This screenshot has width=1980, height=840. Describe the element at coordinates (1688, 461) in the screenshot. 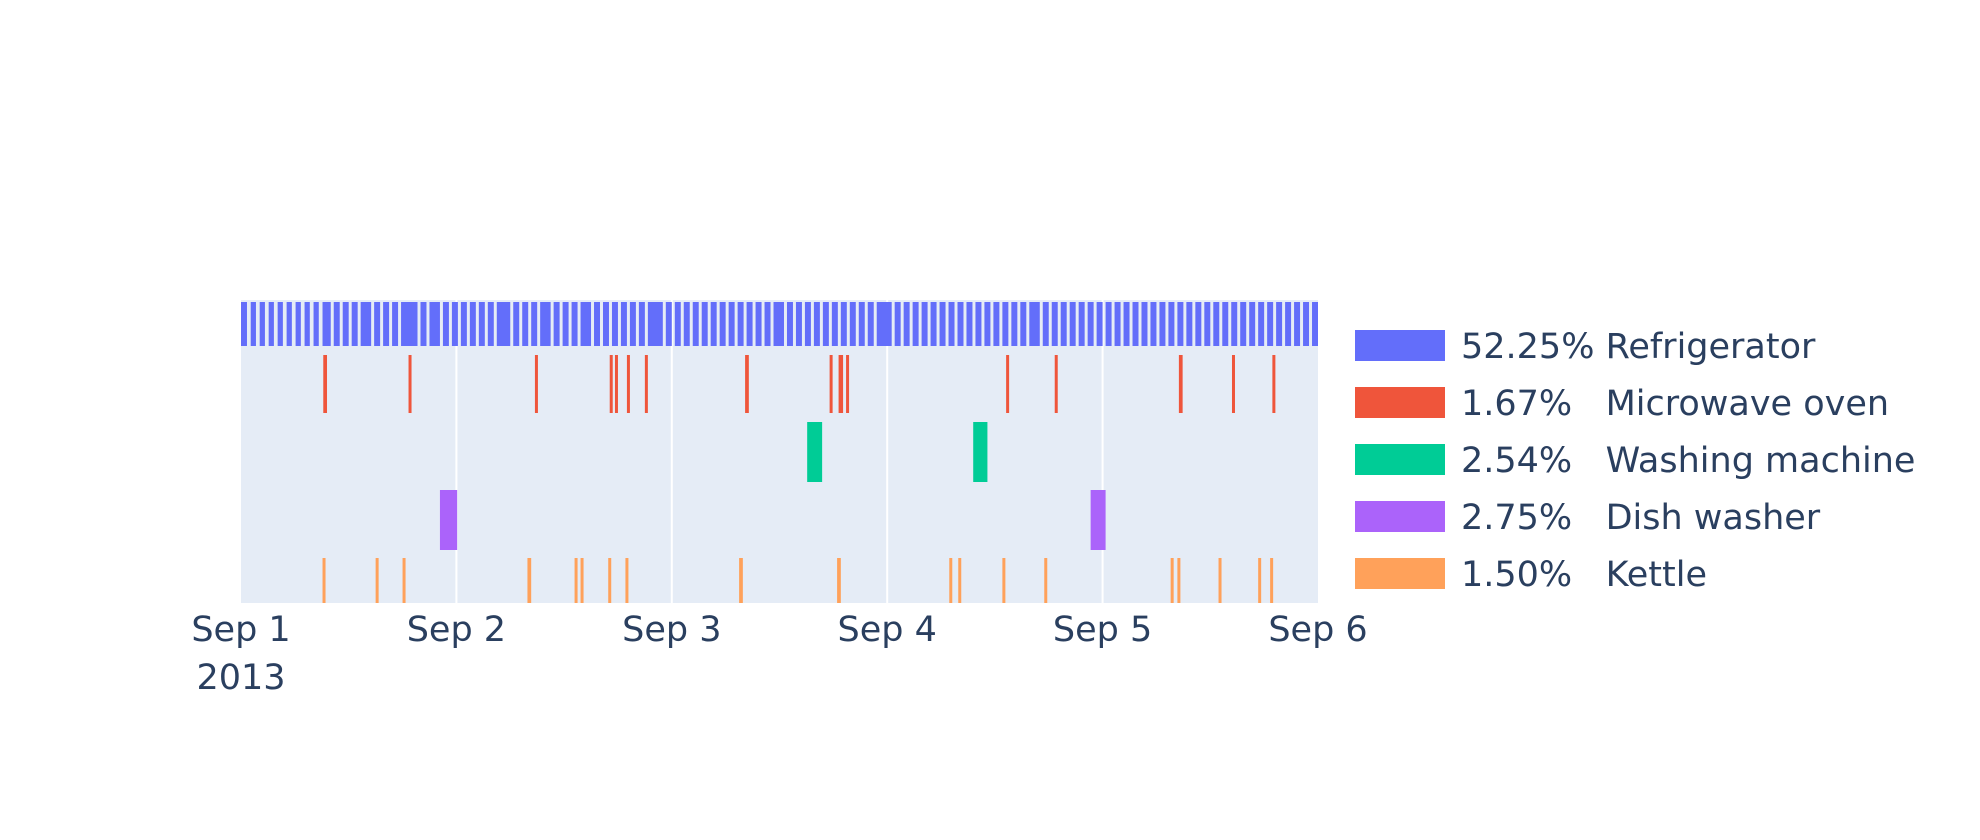

I see `legend-label: 2.54% Washing machine` at that location.